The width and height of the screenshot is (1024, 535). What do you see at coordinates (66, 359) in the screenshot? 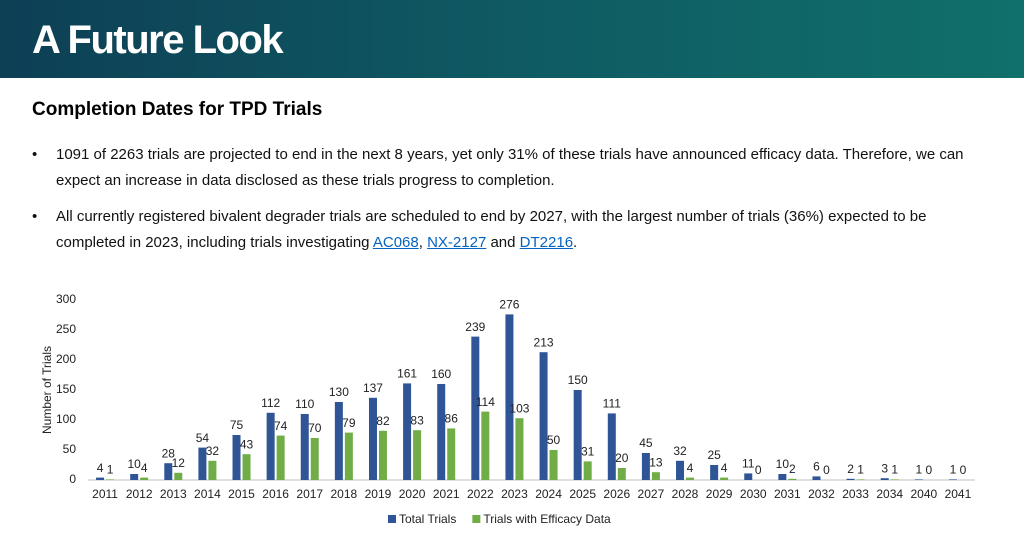
I see `y-tick-label: 200` at bounding box center [66, 359].